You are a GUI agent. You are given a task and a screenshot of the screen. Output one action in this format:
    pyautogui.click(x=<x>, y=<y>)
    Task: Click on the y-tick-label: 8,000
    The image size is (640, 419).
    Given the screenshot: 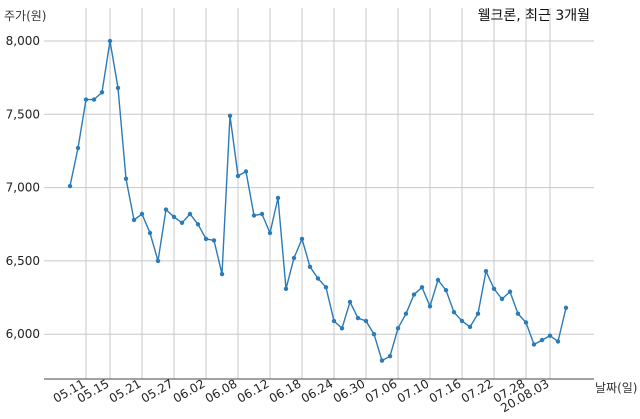 What is the action you would take?
    pyautogui.click(x=23, y=41)
    